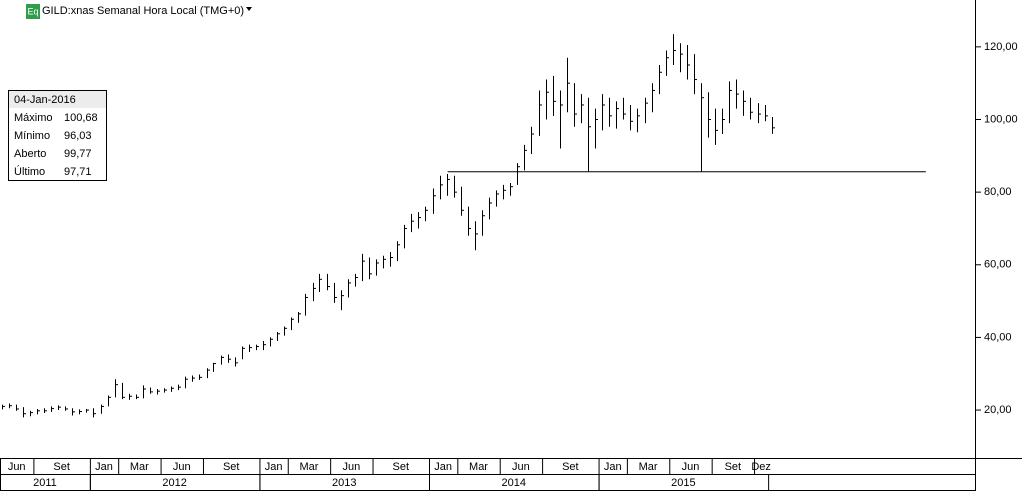 The image size is (1022, 491). What do you see at coordinates (78, 136) in the screenshot?
I see `info-value: 96,03` at bounding box center [78, 136].